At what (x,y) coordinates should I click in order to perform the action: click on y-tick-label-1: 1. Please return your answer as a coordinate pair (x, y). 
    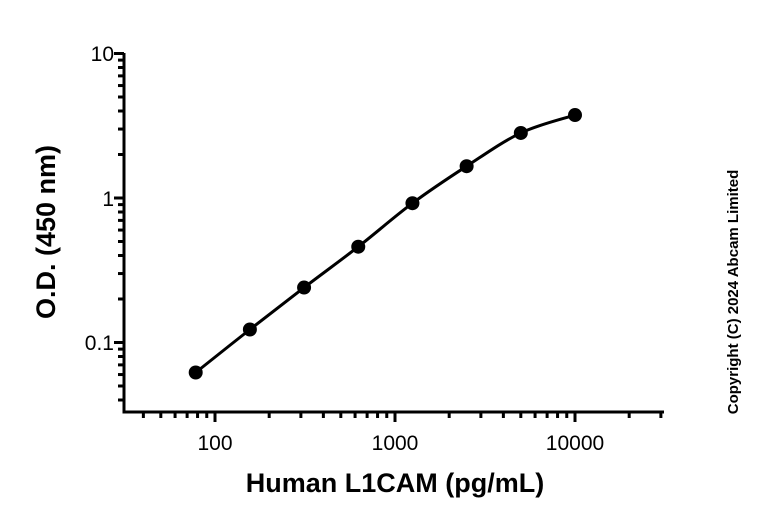
    Looking at the image, I should click on (108, 199).